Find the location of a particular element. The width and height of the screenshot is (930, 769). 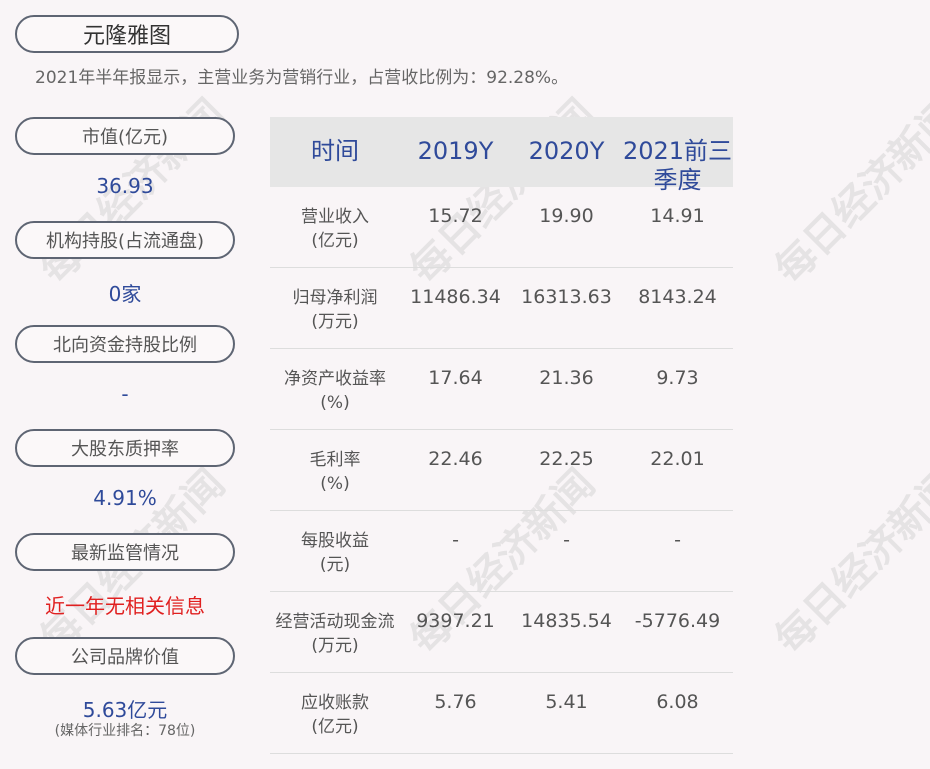

cell-value: 5.41 is located at coordinates (566, 702).